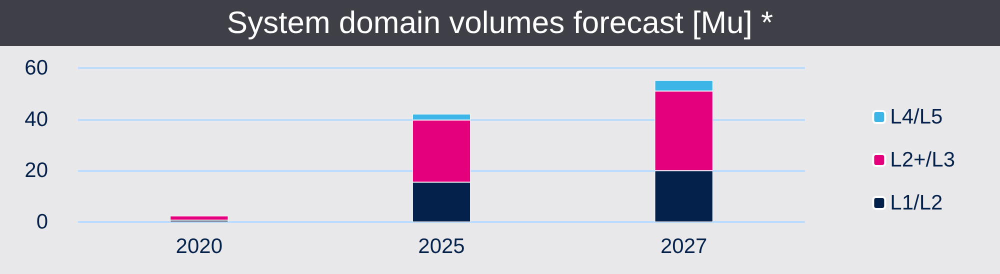 Image resolution: width=1000 pixels, height=274 pixels. What do you see at coordinates (42, 222) in the screenshot?
I see `y-tick-label: 0` at bounding box center [42, 222].